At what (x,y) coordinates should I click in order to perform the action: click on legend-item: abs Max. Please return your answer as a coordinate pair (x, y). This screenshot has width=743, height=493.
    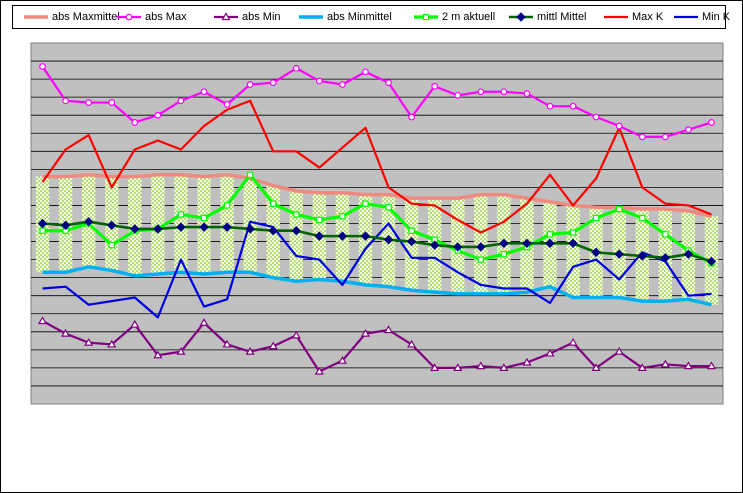
    Looking at the image, I should click on (151, 17).